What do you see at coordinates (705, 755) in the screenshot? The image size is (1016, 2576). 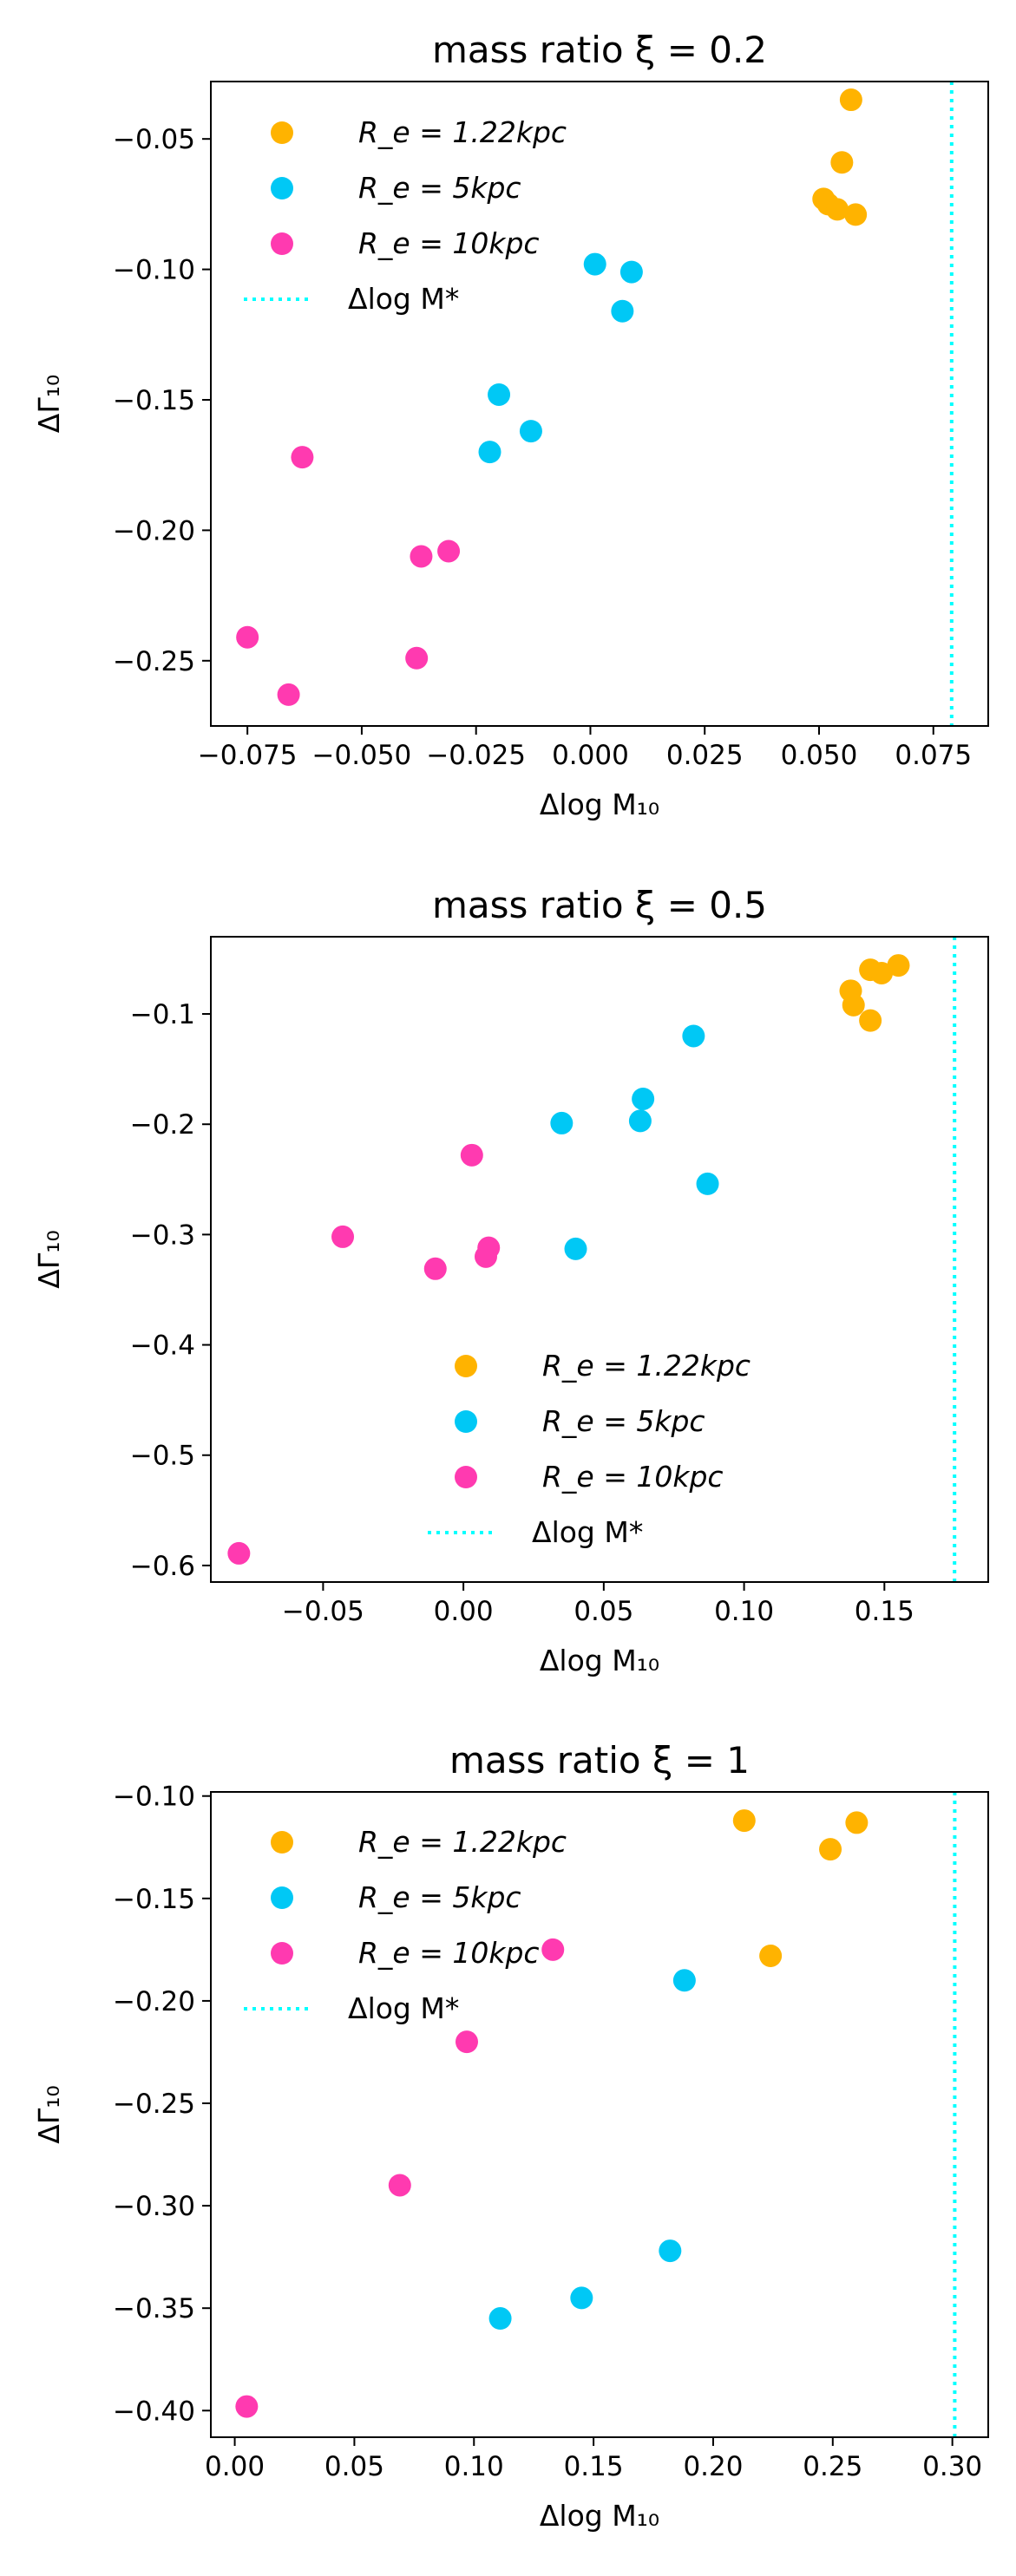 I see `x-tick-label: 0.025` at bounding box center [705, 755].